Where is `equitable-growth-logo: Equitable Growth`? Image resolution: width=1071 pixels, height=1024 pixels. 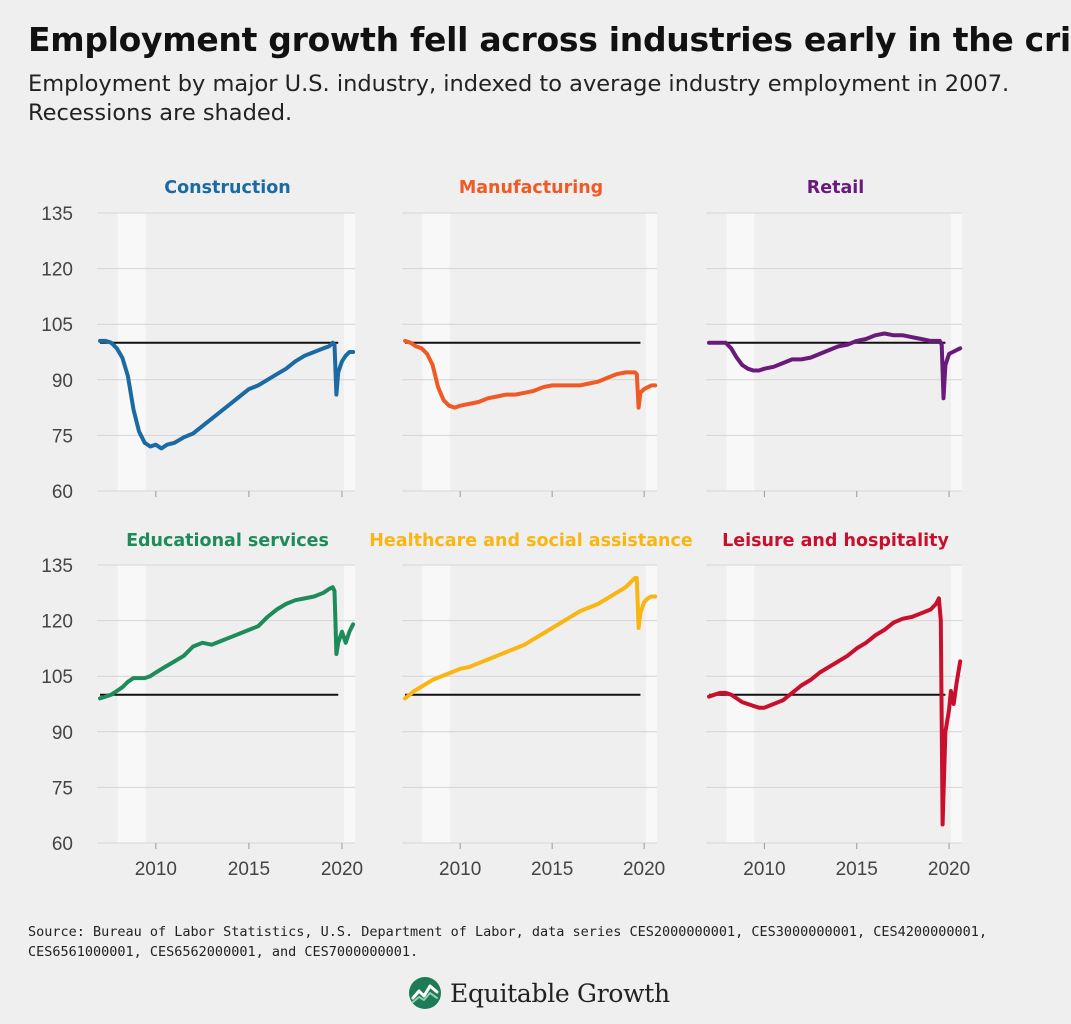 equitable-growth-logo: Equitable Growth is located at coordinates (539, 993).